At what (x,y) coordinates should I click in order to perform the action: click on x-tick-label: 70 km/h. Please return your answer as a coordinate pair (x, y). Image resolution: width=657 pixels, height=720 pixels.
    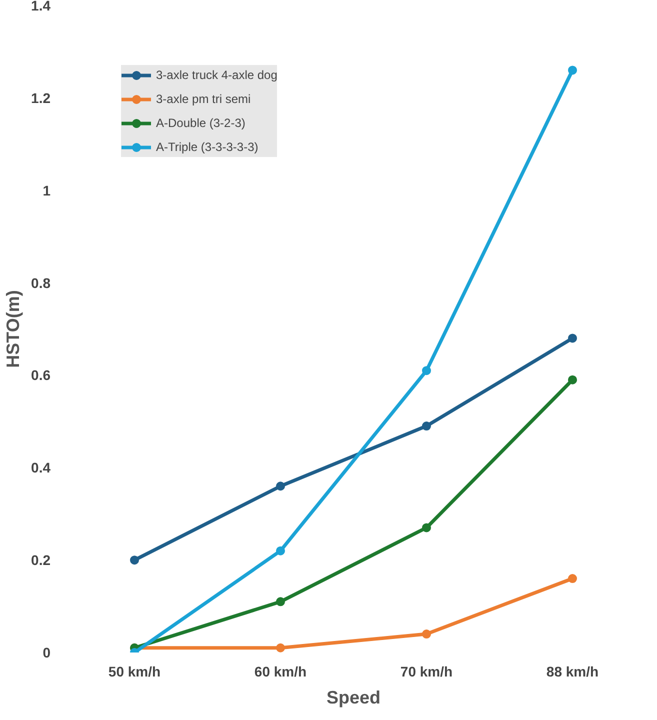
    Looking at the image, I should click on (426, 672).